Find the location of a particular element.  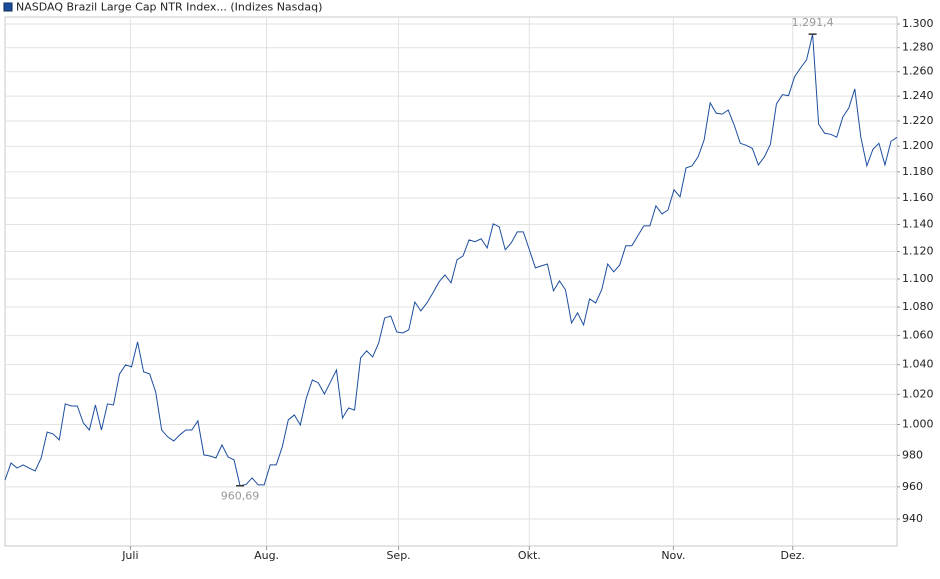

y-tick-label: 1.120 is located at coordinates (918, 251).